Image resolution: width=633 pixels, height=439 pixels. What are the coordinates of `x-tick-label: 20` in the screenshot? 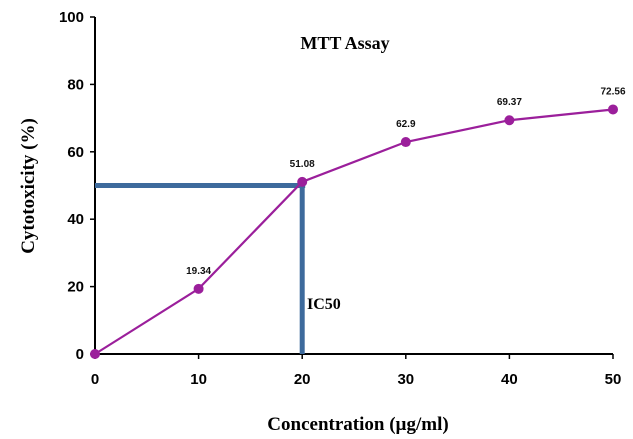 It's located at (302, 379).